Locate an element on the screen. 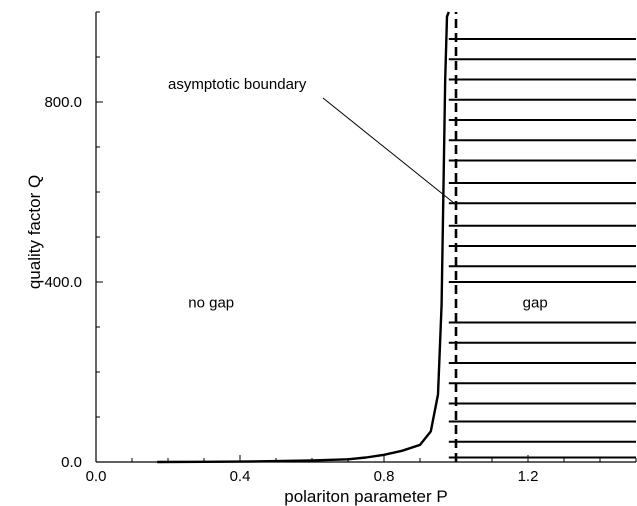 The height and width of the screenshot is (506, 637). y-axis-title: quality factor Q is located at coordinates (34, 232).